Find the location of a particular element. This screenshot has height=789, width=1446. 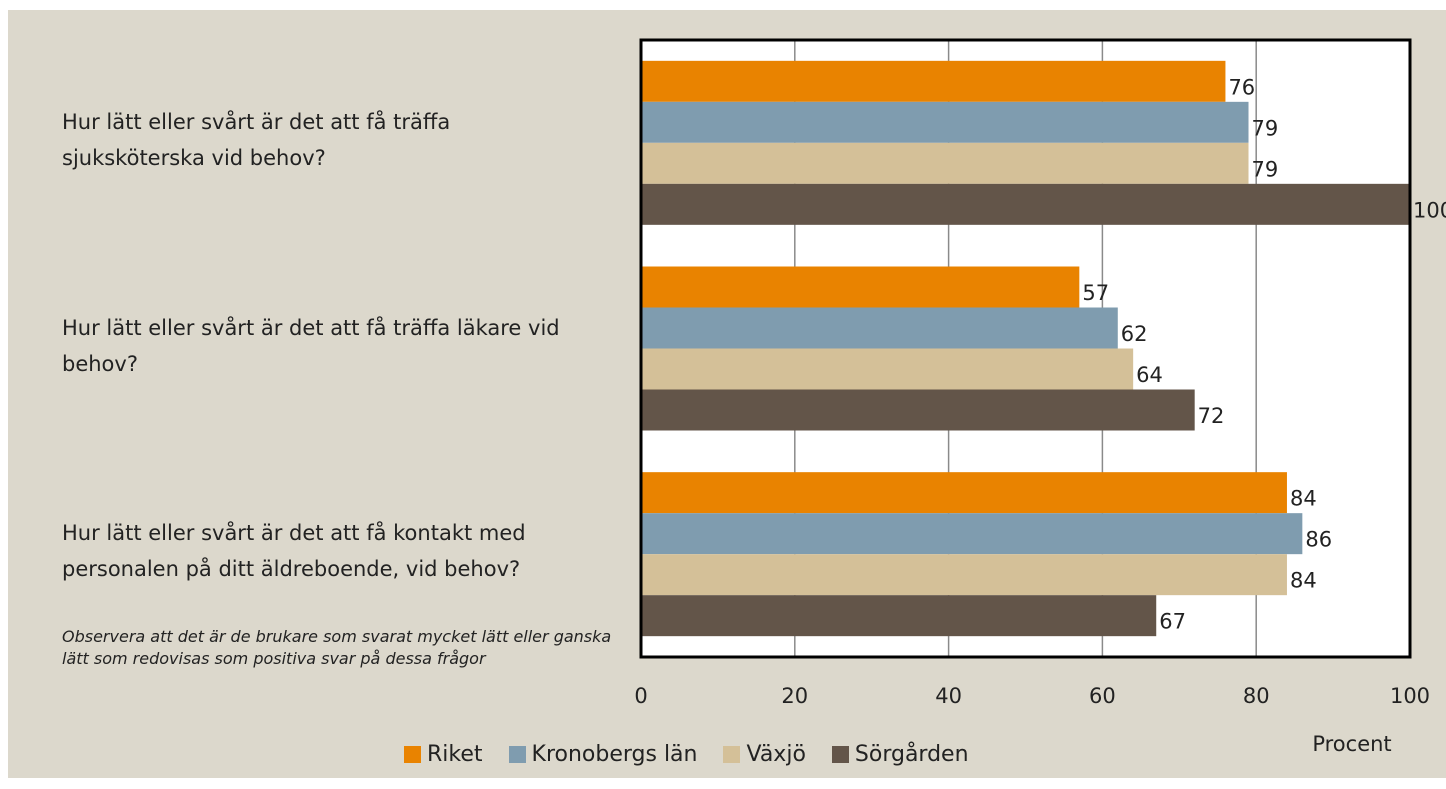

data-label: 86 is located at coordinates (1318, 540).